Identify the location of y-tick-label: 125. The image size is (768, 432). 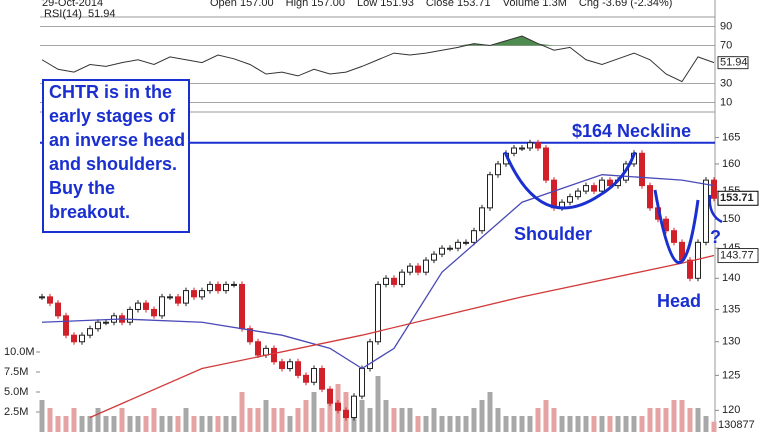
(731, 375).